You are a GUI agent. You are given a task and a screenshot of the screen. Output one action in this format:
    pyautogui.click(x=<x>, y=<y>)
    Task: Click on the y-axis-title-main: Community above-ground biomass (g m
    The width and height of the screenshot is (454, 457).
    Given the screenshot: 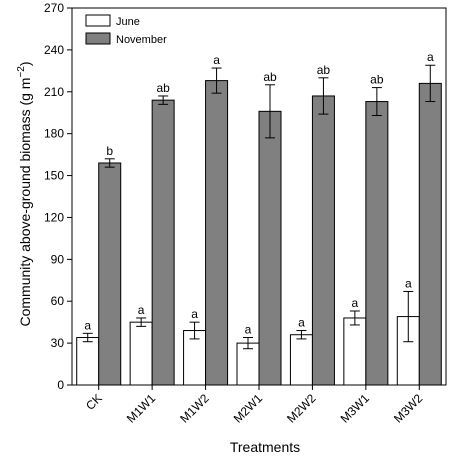 What is the action you would take?
    pyautogui.click(x=25, y=202)
    